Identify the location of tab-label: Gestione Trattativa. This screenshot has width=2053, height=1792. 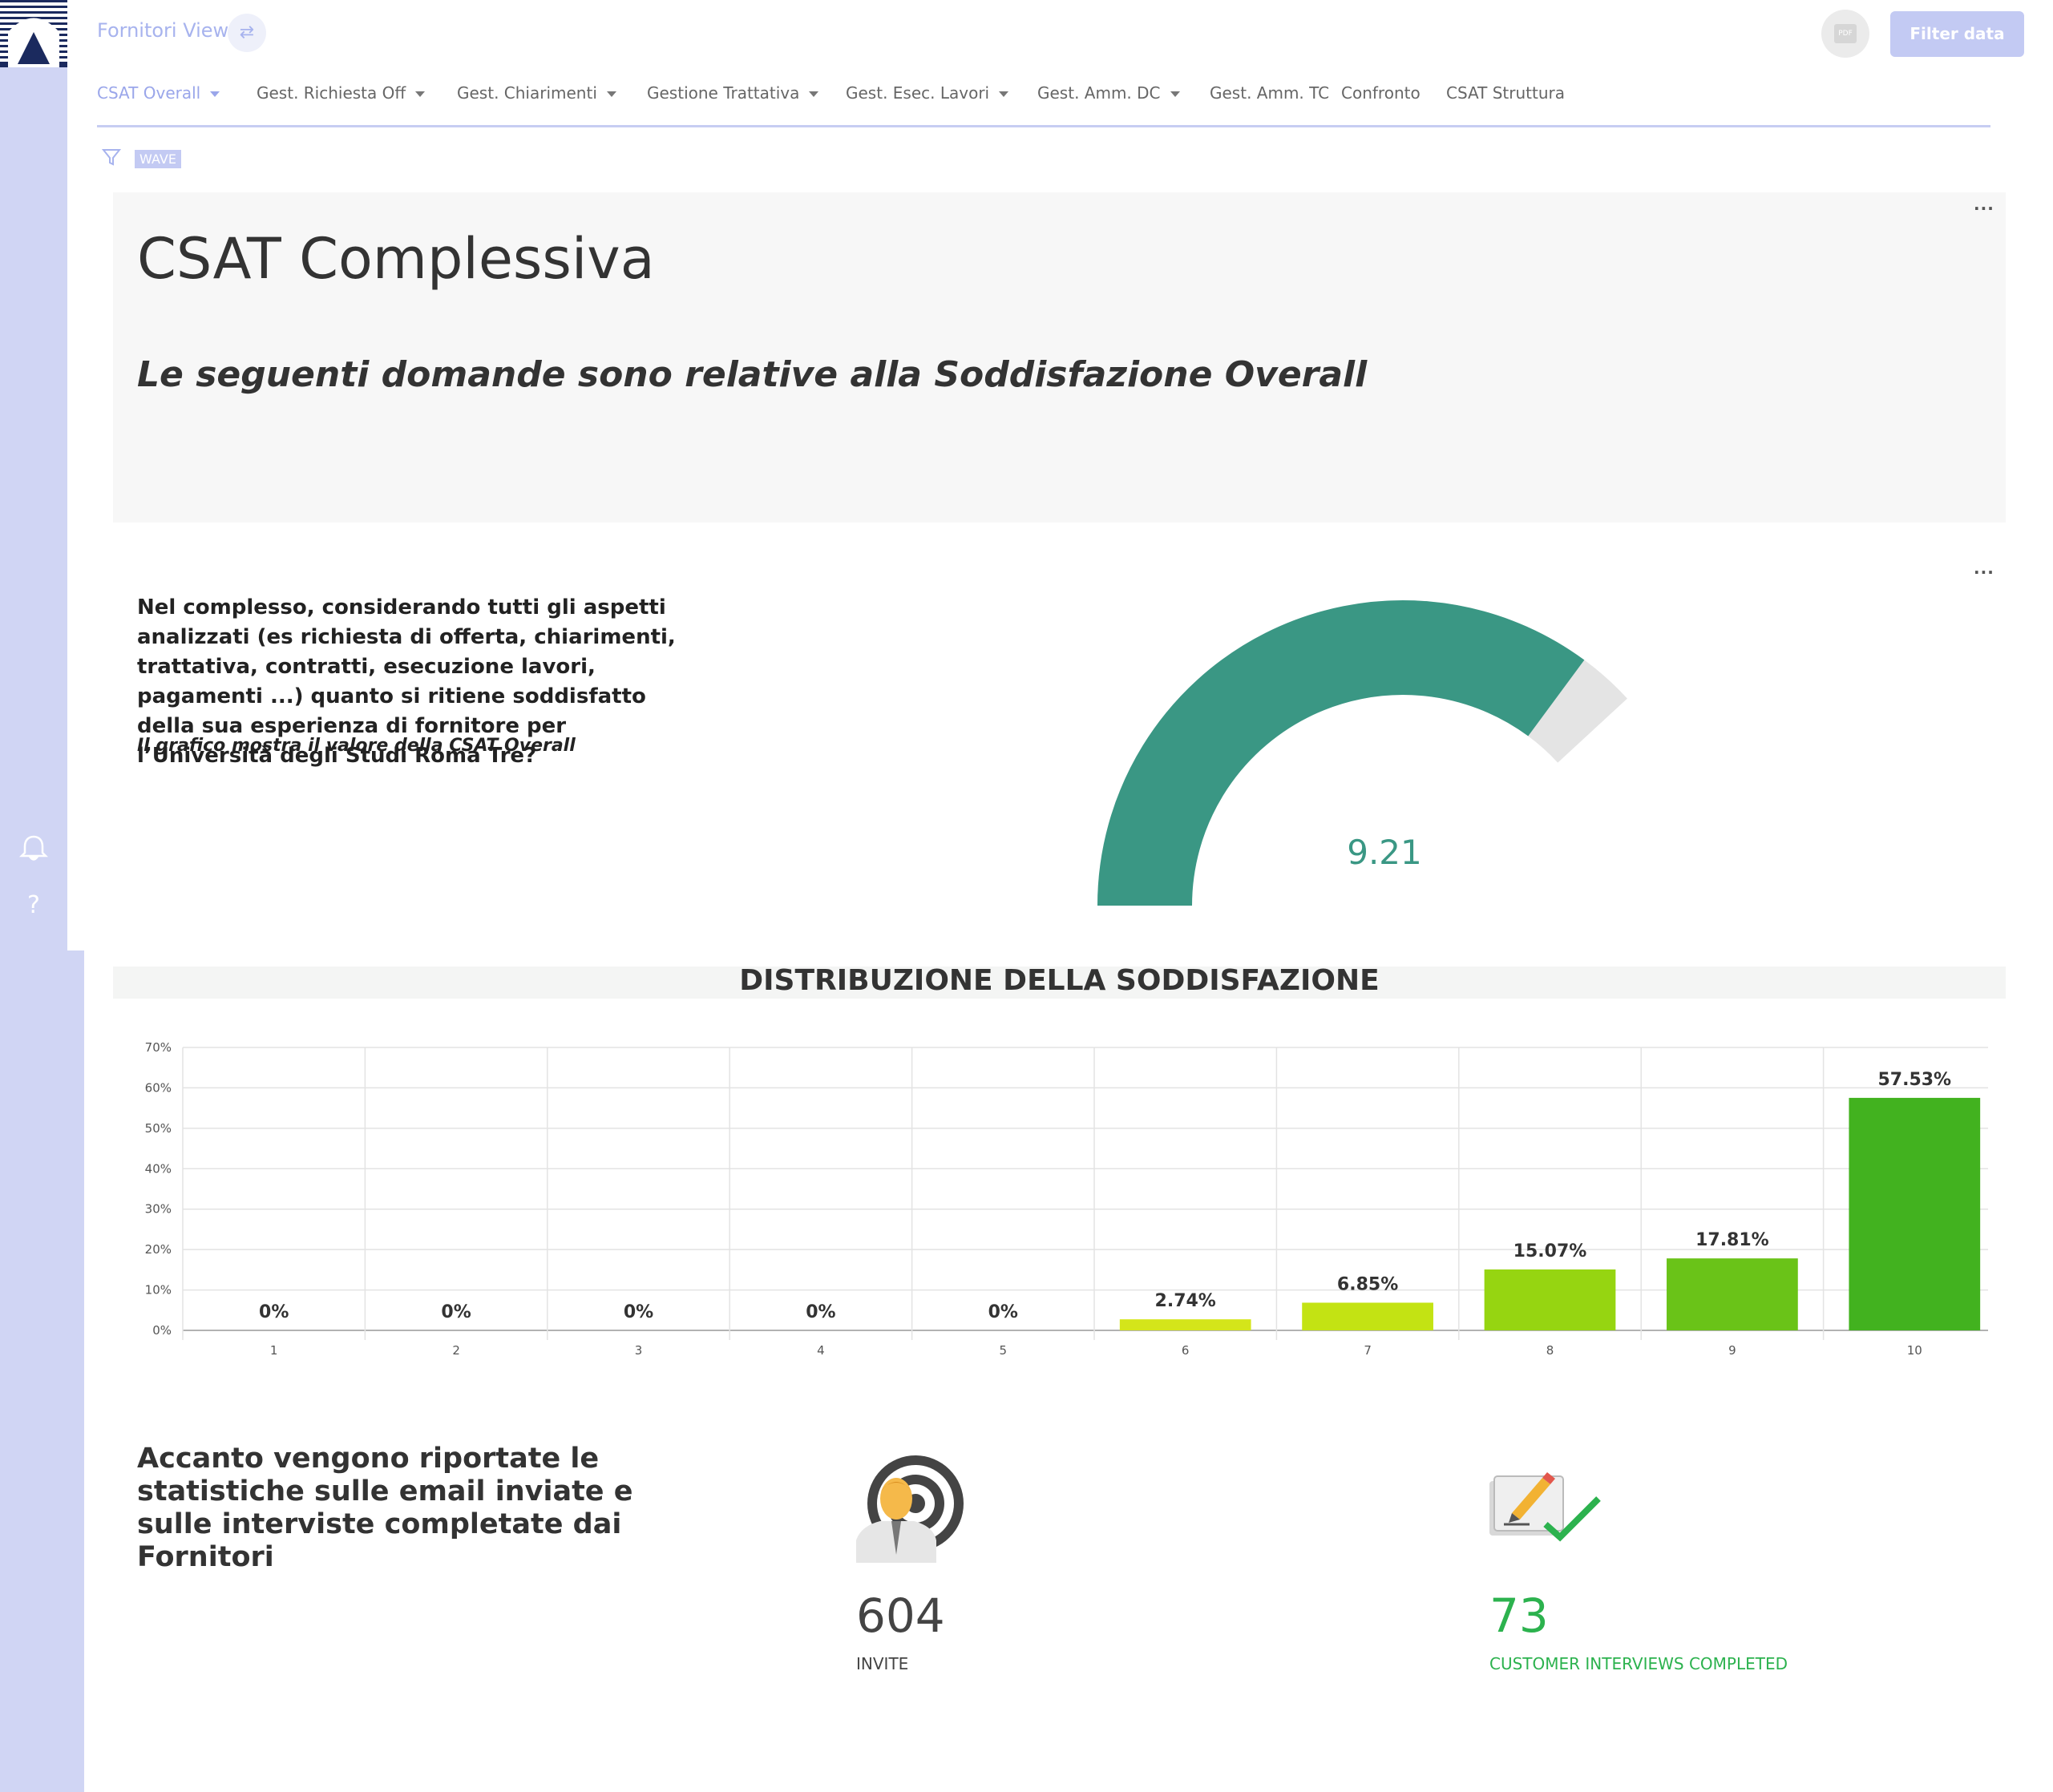
(723, 93).